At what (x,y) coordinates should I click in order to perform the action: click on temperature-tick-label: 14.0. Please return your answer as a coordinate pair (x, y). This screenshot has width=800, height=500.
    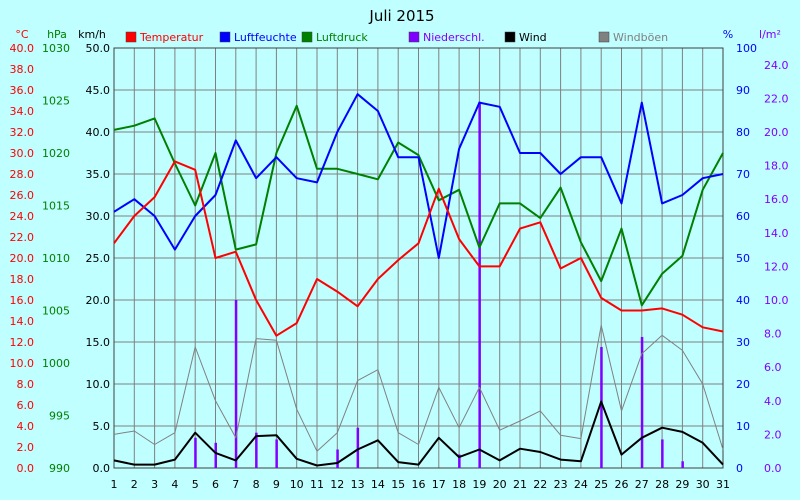
    Looking at the image, I should click on (22, 321).